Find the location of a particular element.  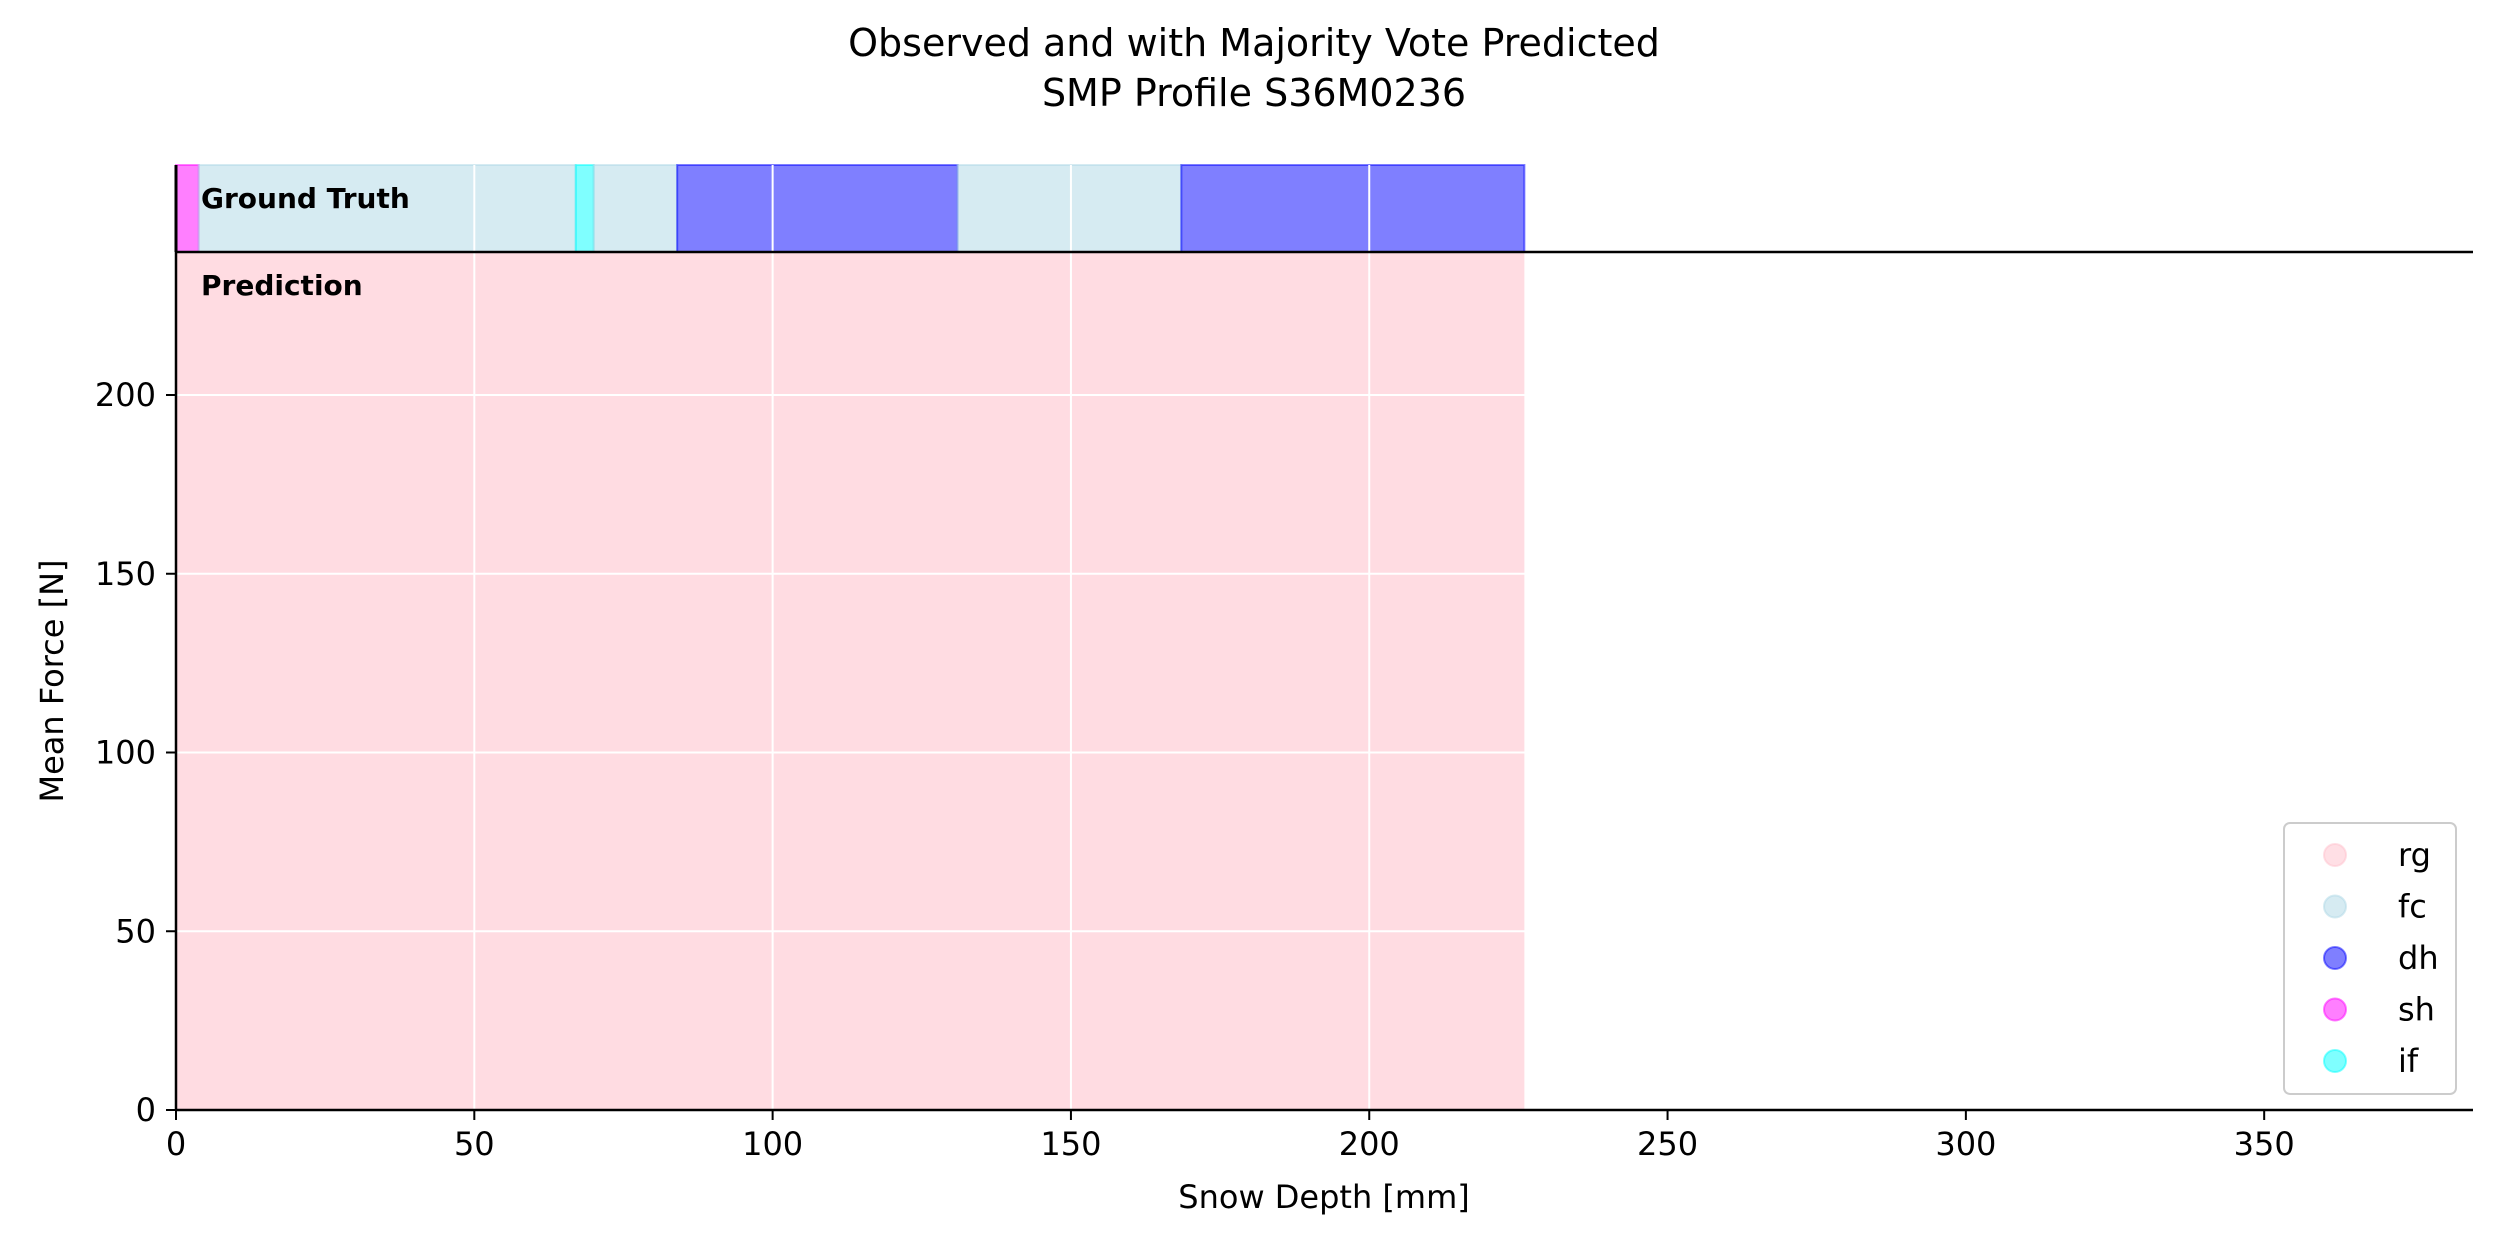

x-tick-label: 150 is located at coordinates (1070, 1144).